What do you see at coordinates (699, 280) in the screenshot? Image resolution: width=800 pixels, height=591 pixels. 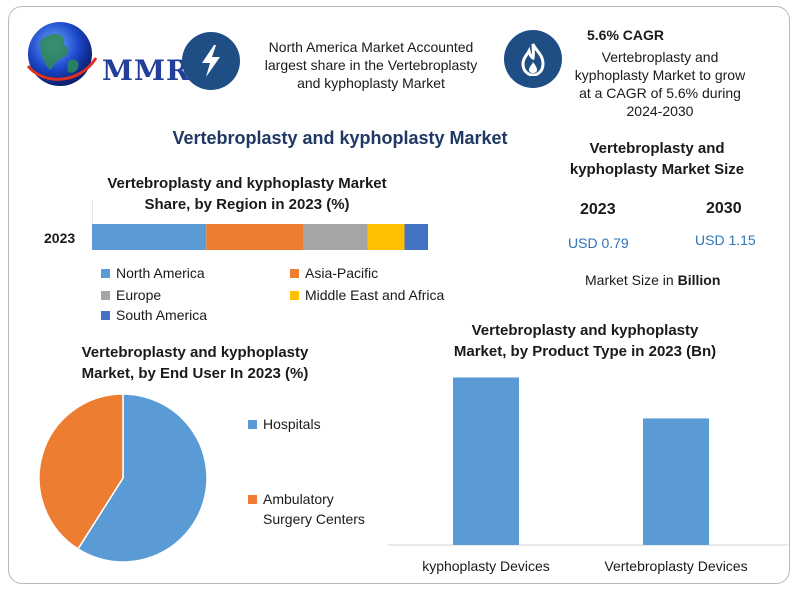 I see `market-size-note-unit: Billion` at bounding box center [699, 280].